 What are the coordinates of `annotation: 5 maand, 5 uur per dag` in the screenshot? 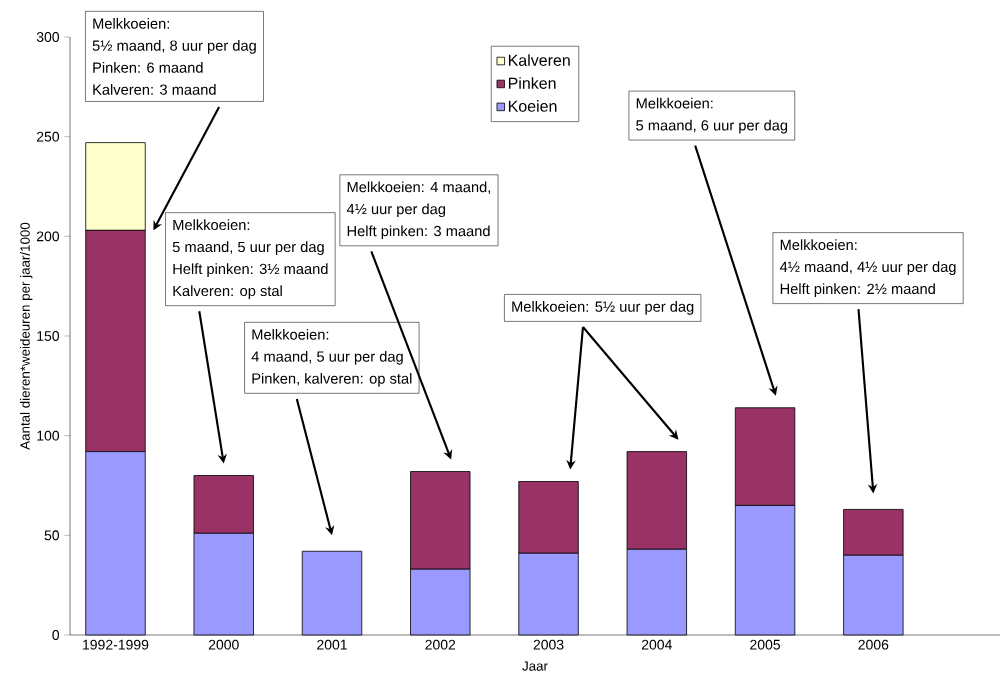 It's located at (248, 248).